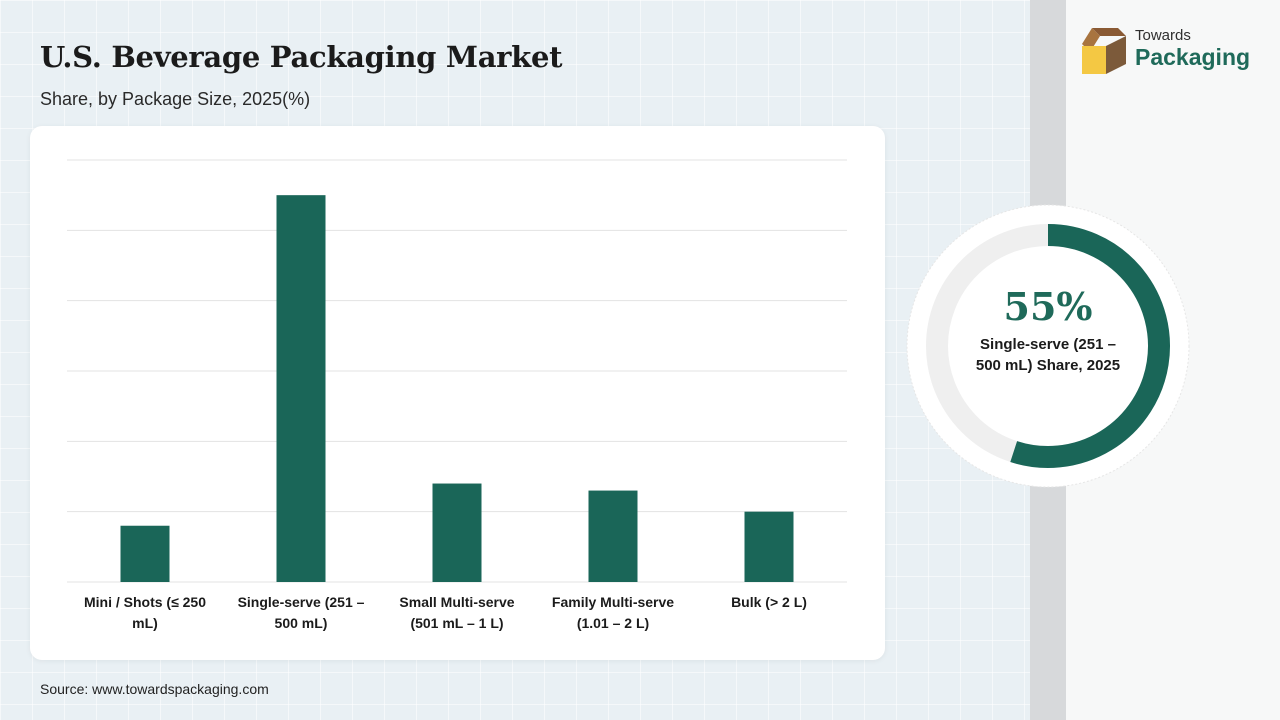  What do you see at coordinates (145, 612) in the screenshot?
I see `x-tick-label: Mini / Shots (≤ 250 mL)` at bounding box center [145, 612].